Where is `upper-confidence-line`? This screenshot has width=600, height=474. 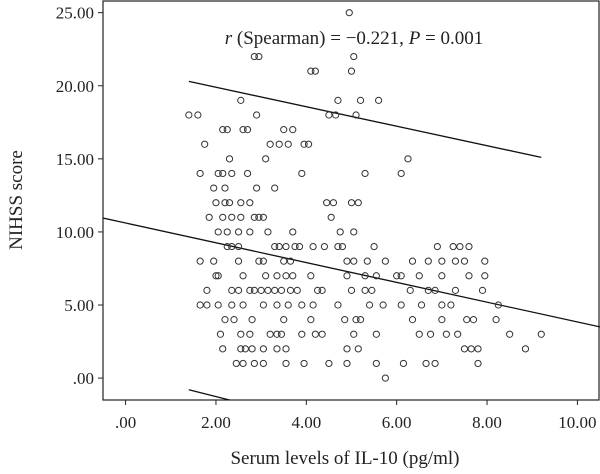
upper-confidence-line is located at coordinates (365, 119).